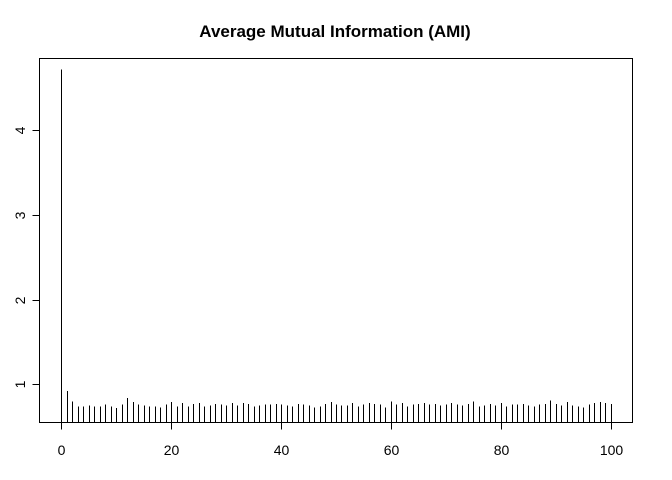 The height and width of the screenshot is (480, 672). What do you see at coordinates (392, 450) in the screenshot?
I see `x-tick-label-60: 60` at bounding box center [392, 450].